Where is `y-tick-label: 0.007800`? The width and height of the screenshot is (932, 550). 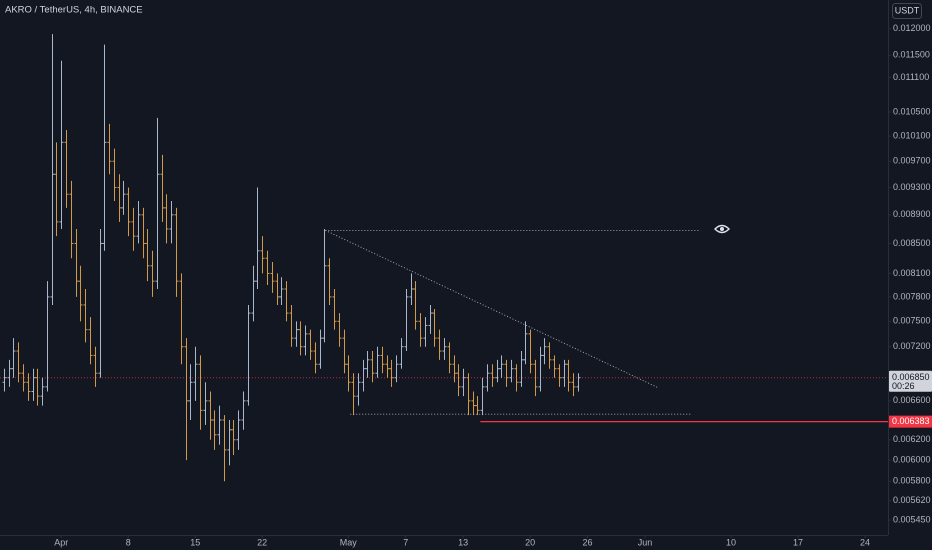
y-tick-label: 0.007800 is located at coordinates (912, 296).